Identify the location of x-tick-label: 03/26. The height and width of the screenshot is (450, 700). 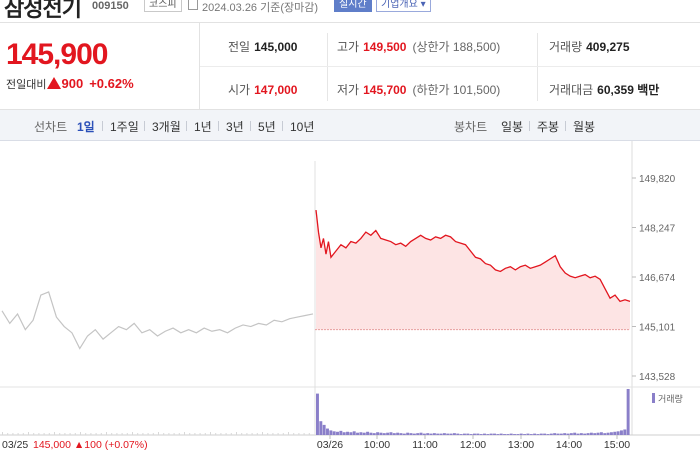
(330, 444).